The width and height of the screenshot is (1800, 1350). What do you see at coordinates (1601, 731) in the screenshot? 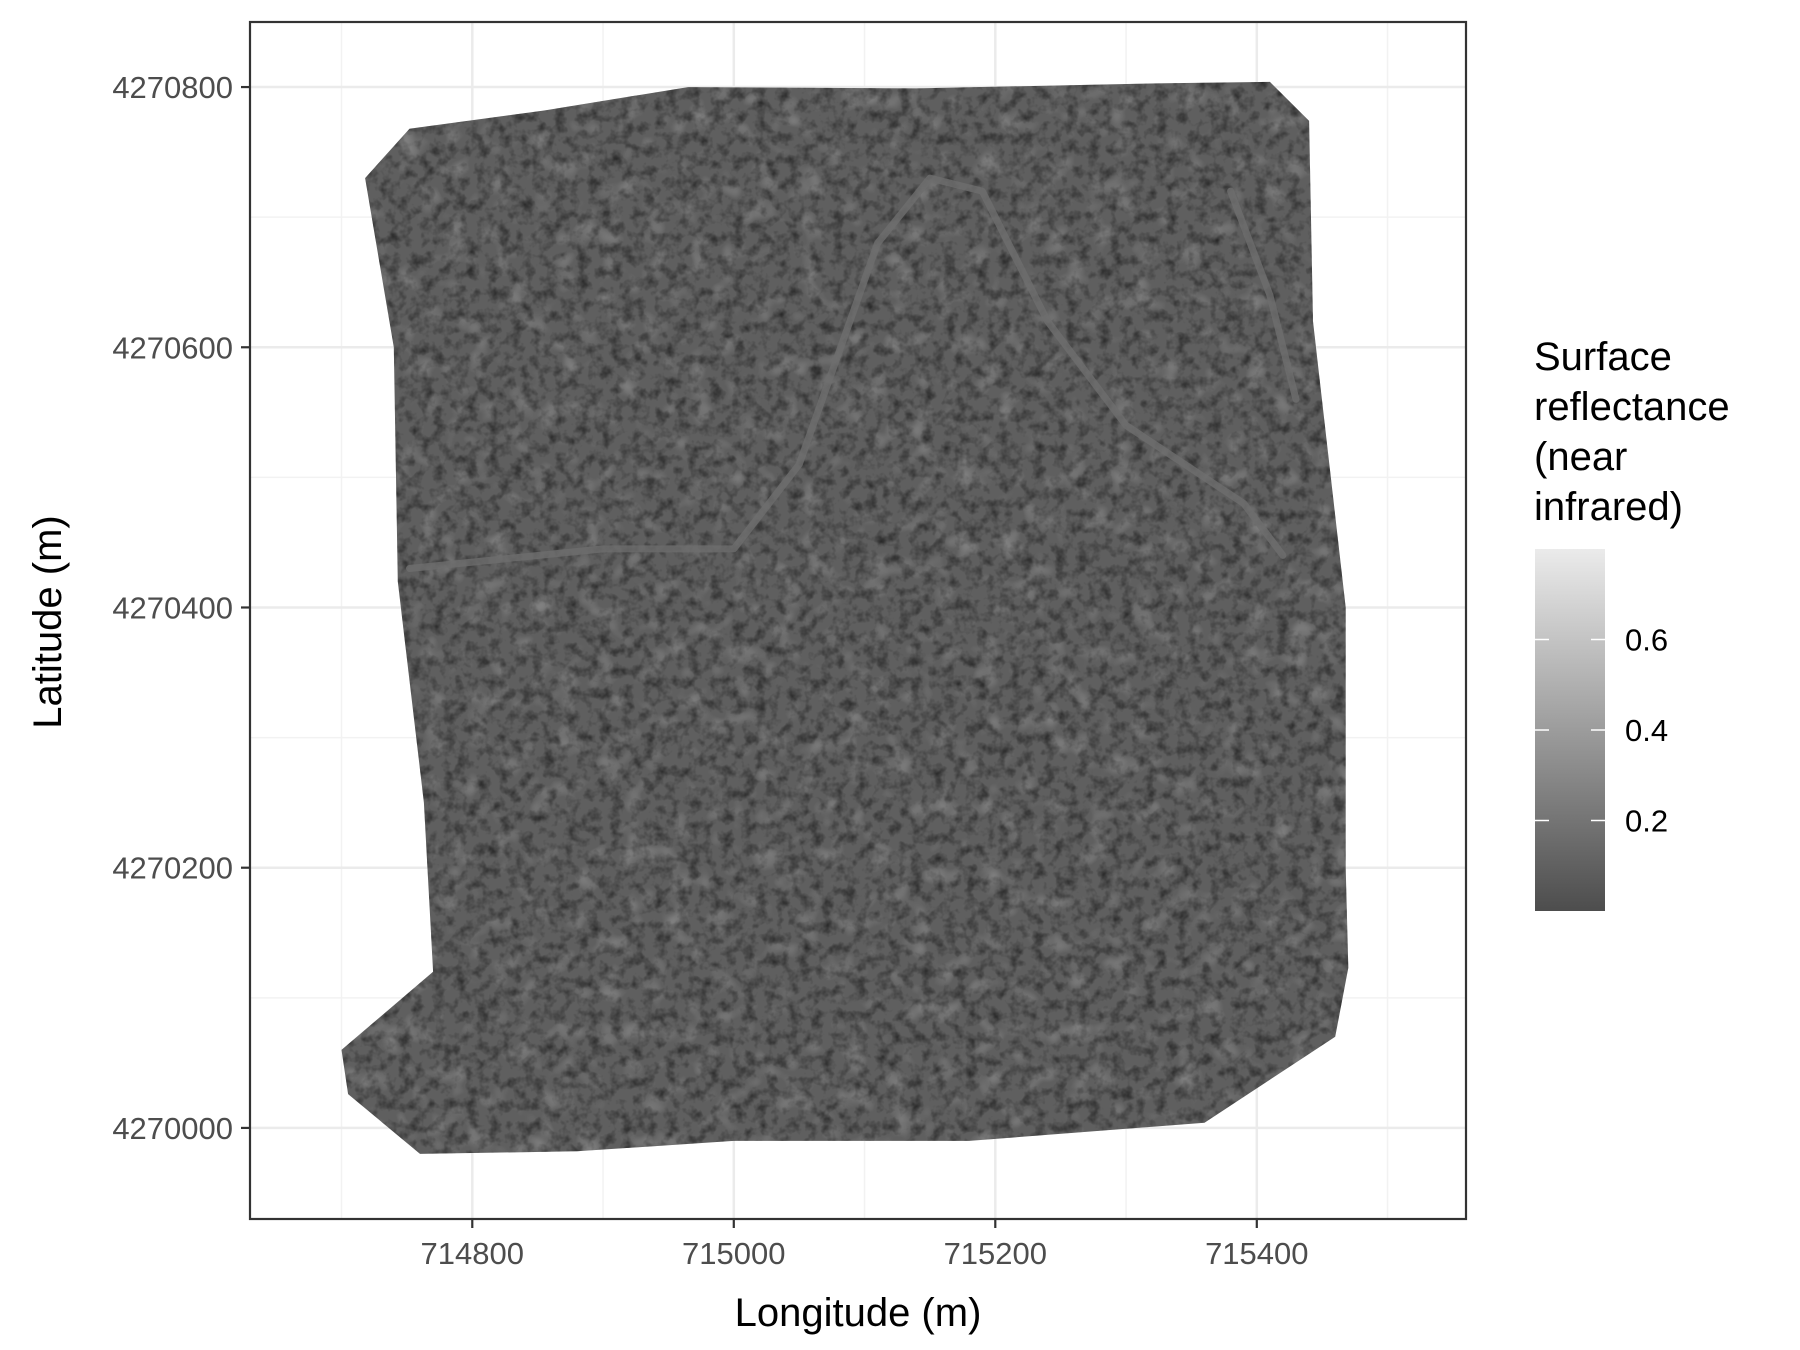
I see `legend-ticks: 0.2 0.4 0.6` at bounding box center [1601, 731].